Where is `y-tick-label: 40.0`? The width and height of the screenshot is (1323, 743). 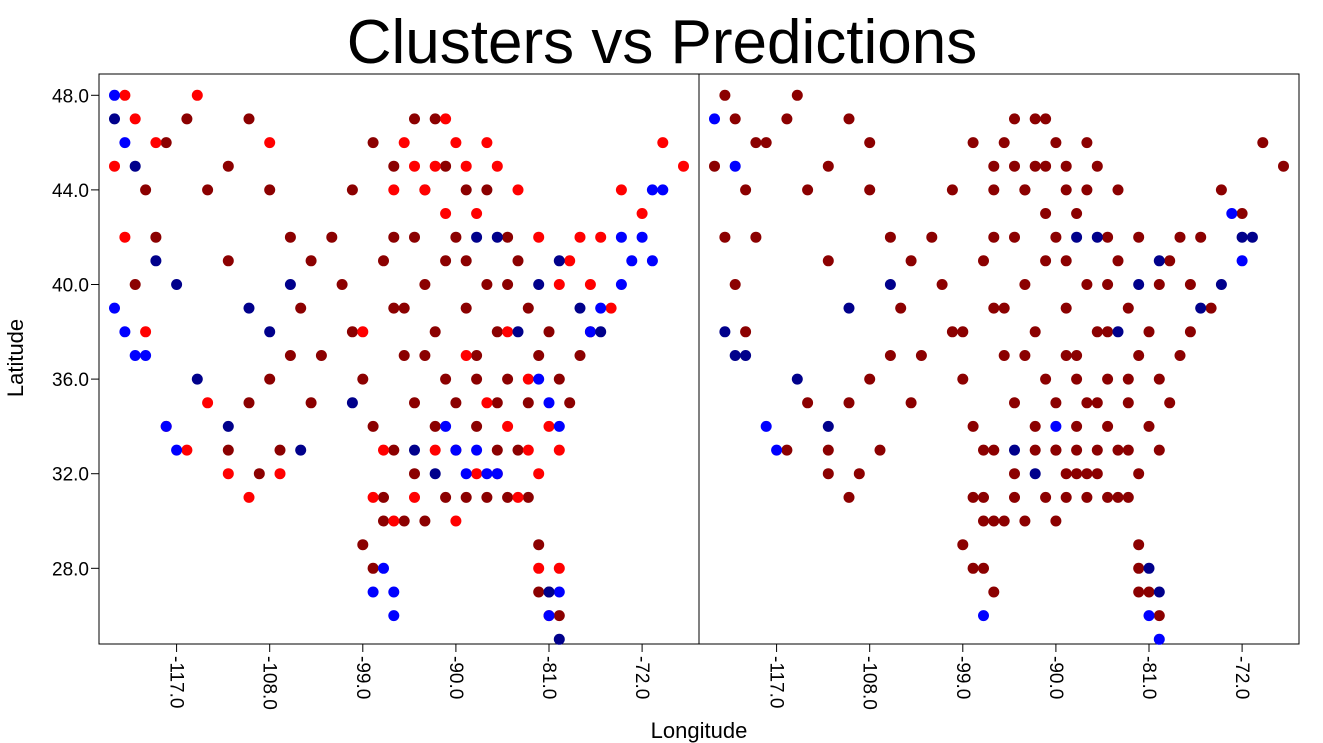
y-tick-label: 40.0 is located at coordinates (70, 285).